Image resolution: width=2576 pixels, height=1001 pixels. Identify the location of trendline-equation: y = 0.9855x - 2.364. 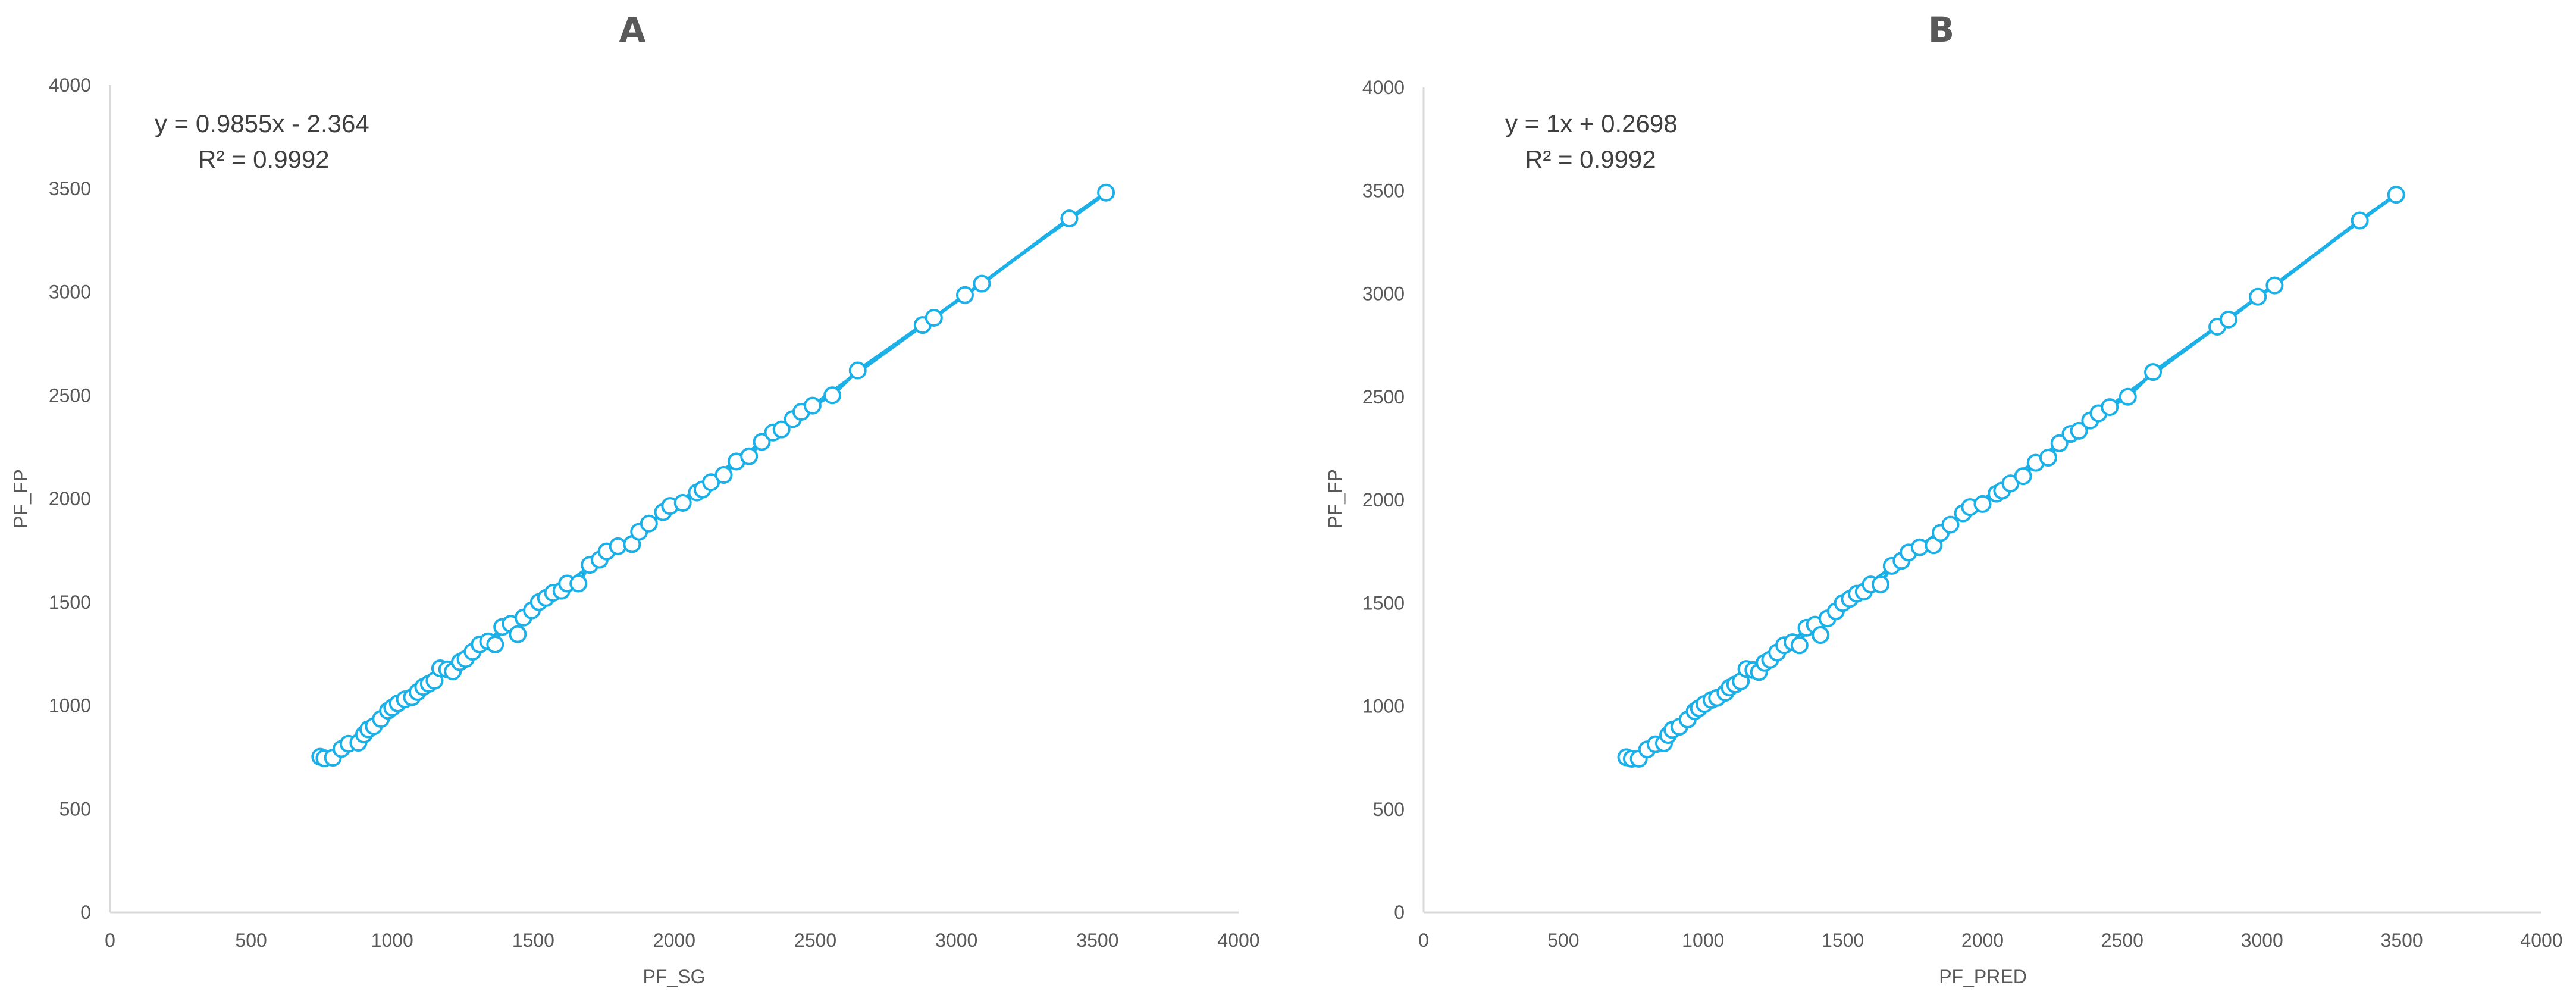
(262, 123).